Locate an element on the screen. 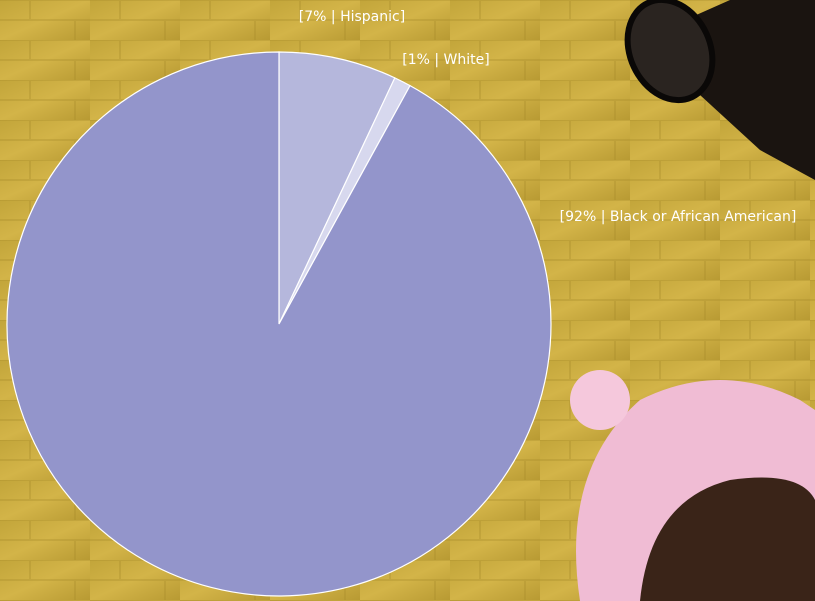 This screenshot has height=601, width=815. telescope is located at coordinates (719, 90).